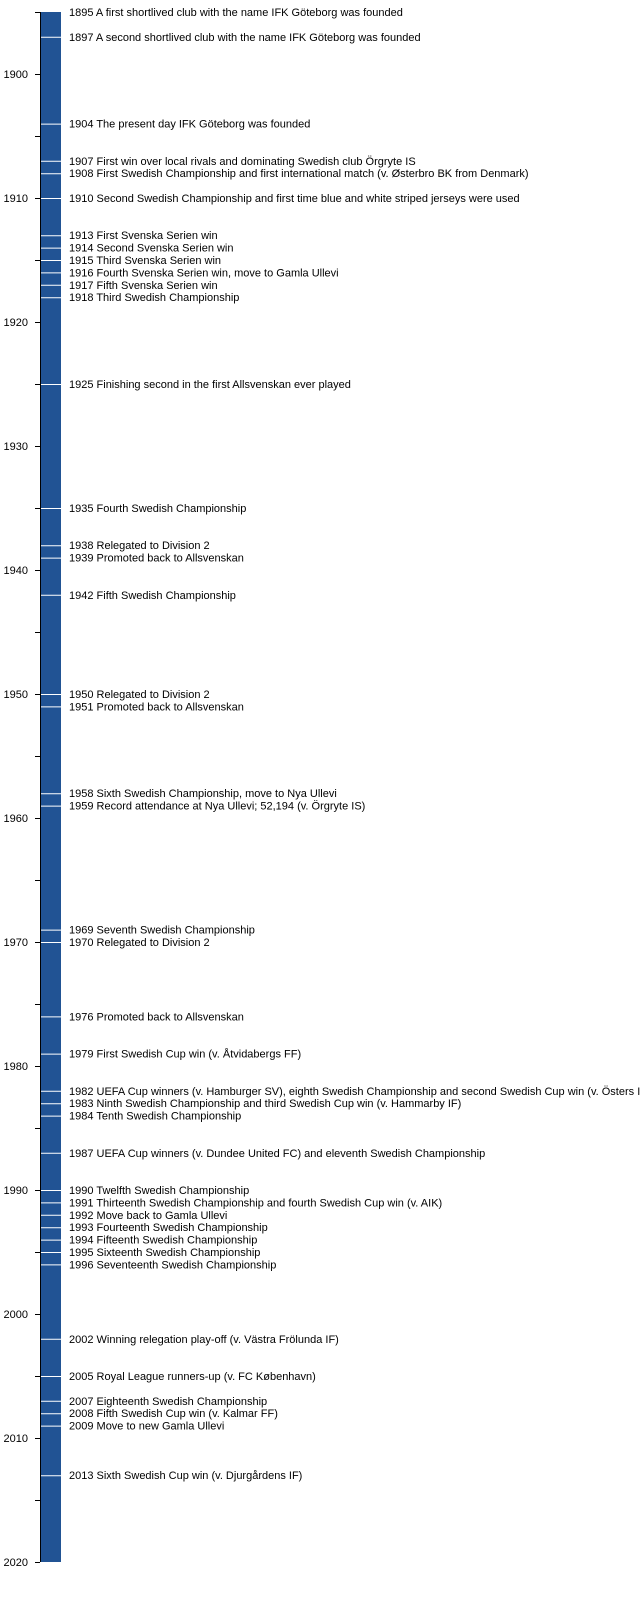 Image resolution: width=640 pixels, height=1610 pixels. What do you see at coordinates (152, 596) in the screenshot?
I see `event-label: 1942 Fifth Swedish Championship` at bounding box center [152, 596].